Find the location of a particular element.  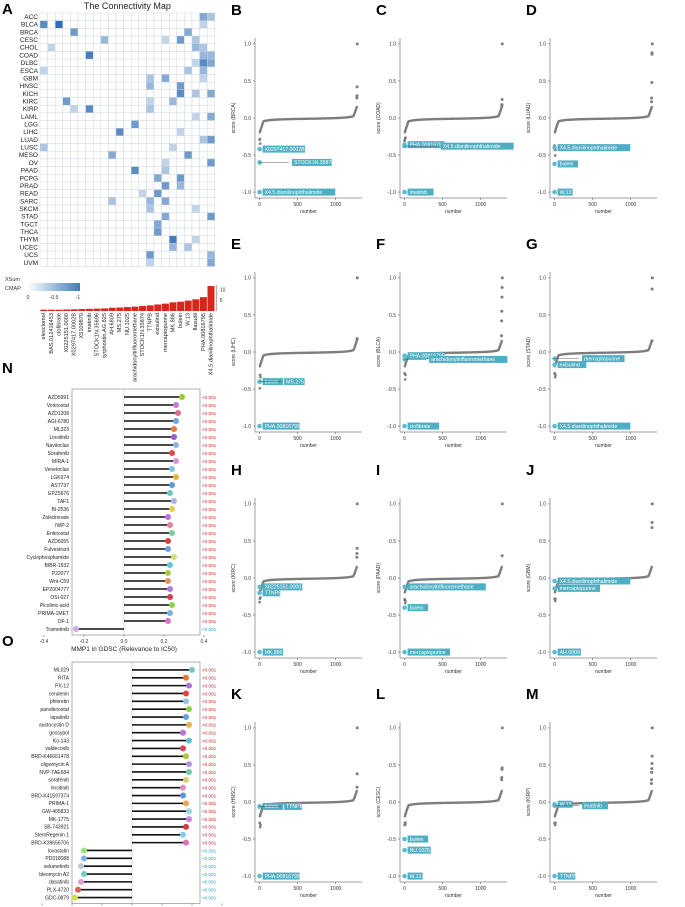

drug-label: BRD-K46661478 is located at coordinates (50, 757).